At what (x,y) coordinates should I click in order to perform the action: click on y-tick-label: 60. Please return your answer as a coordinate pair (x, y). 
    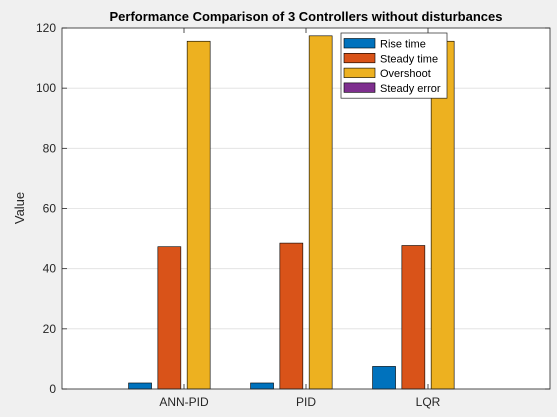
    Looking at the image, I should click on (50, 209).